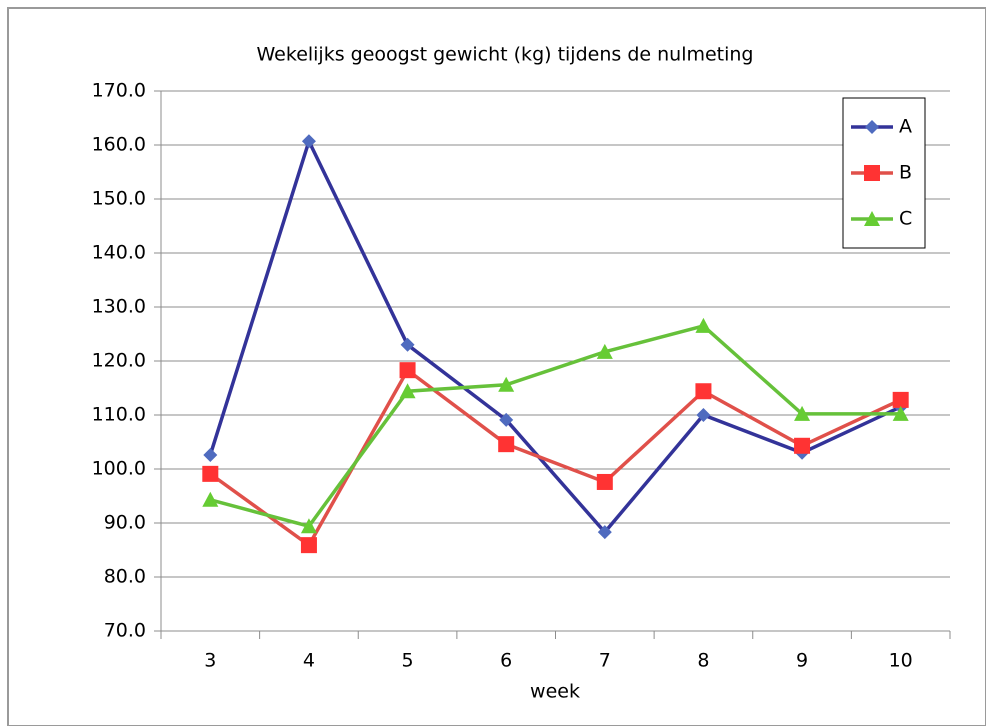 This screenshot has width=986, height=726. What do you see at coordinates (802, 661) in the screenshot?
I see `x-tick-label: 9` at bounding box center [802, 661].